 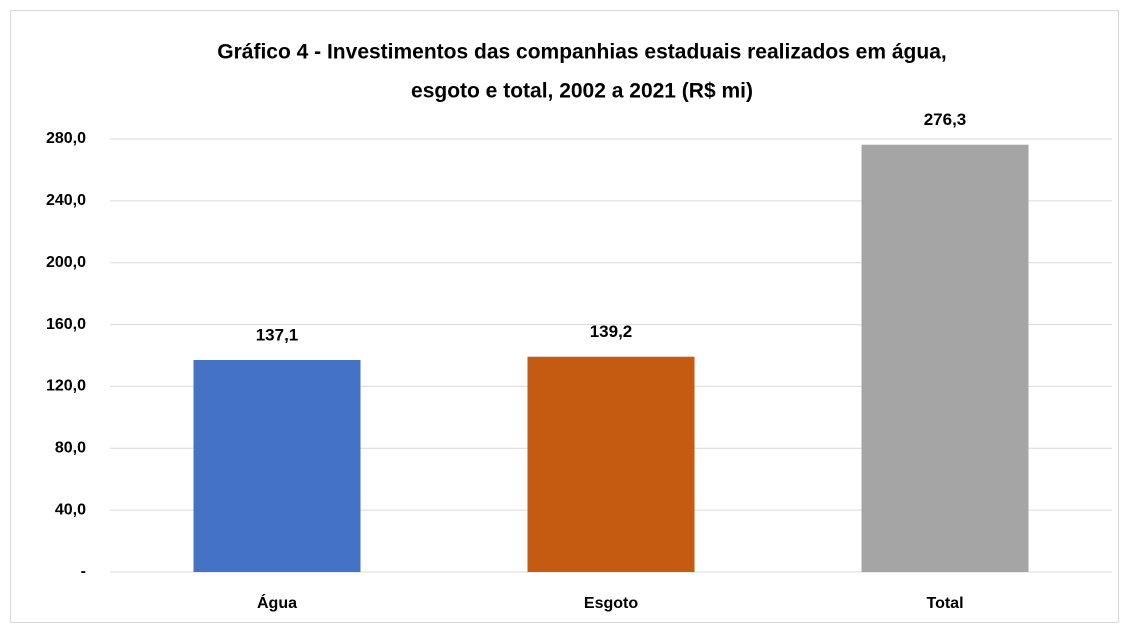 I want to click on y-tick-label: -, so click(x=83, y=571).